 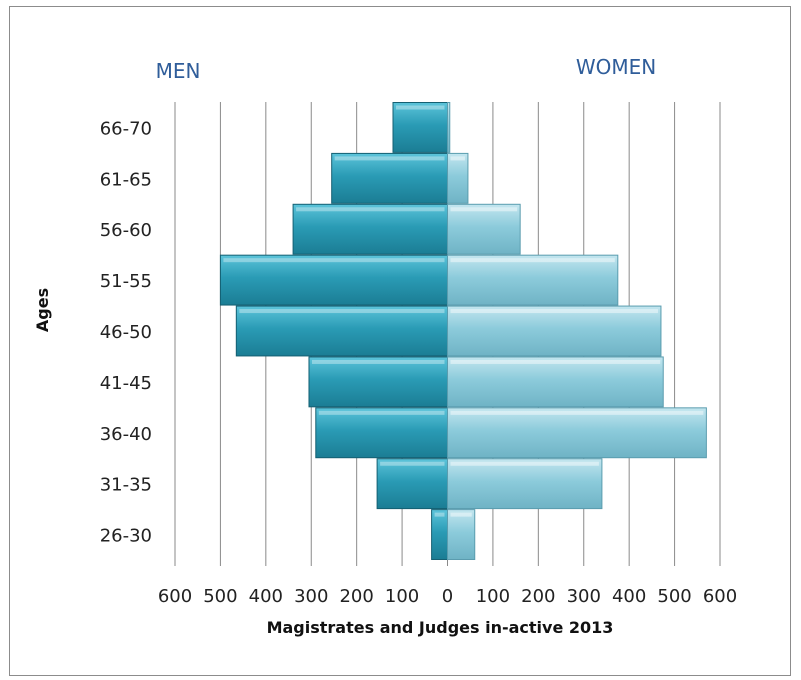 What do you see at coordinates (126, 281) in the screenshot?
I see `y-tick-label: 51-55` at bounding box center [126, 281].